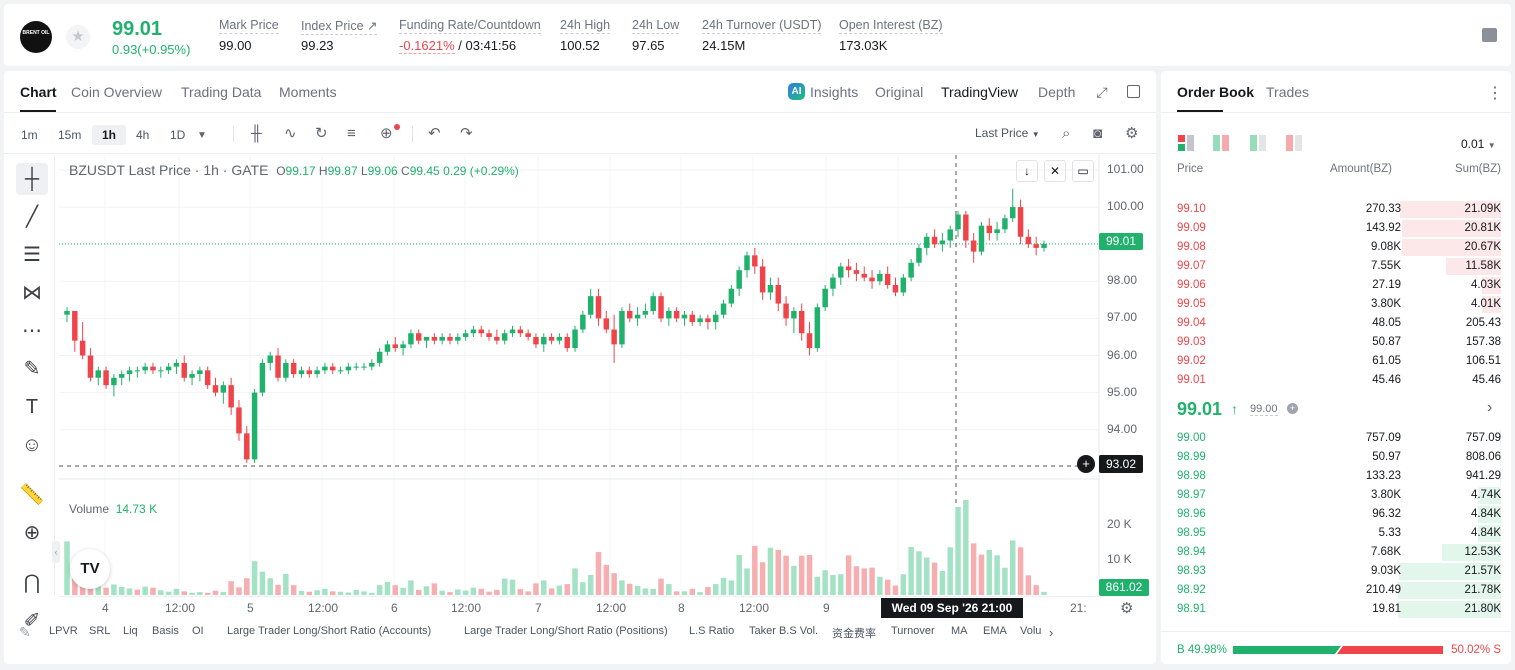 The image size is (1515, 670). What do you see at coordinates (198, 631) in the screenshot?
I see `indicator-item: OI` at bounding box center [198, 631].